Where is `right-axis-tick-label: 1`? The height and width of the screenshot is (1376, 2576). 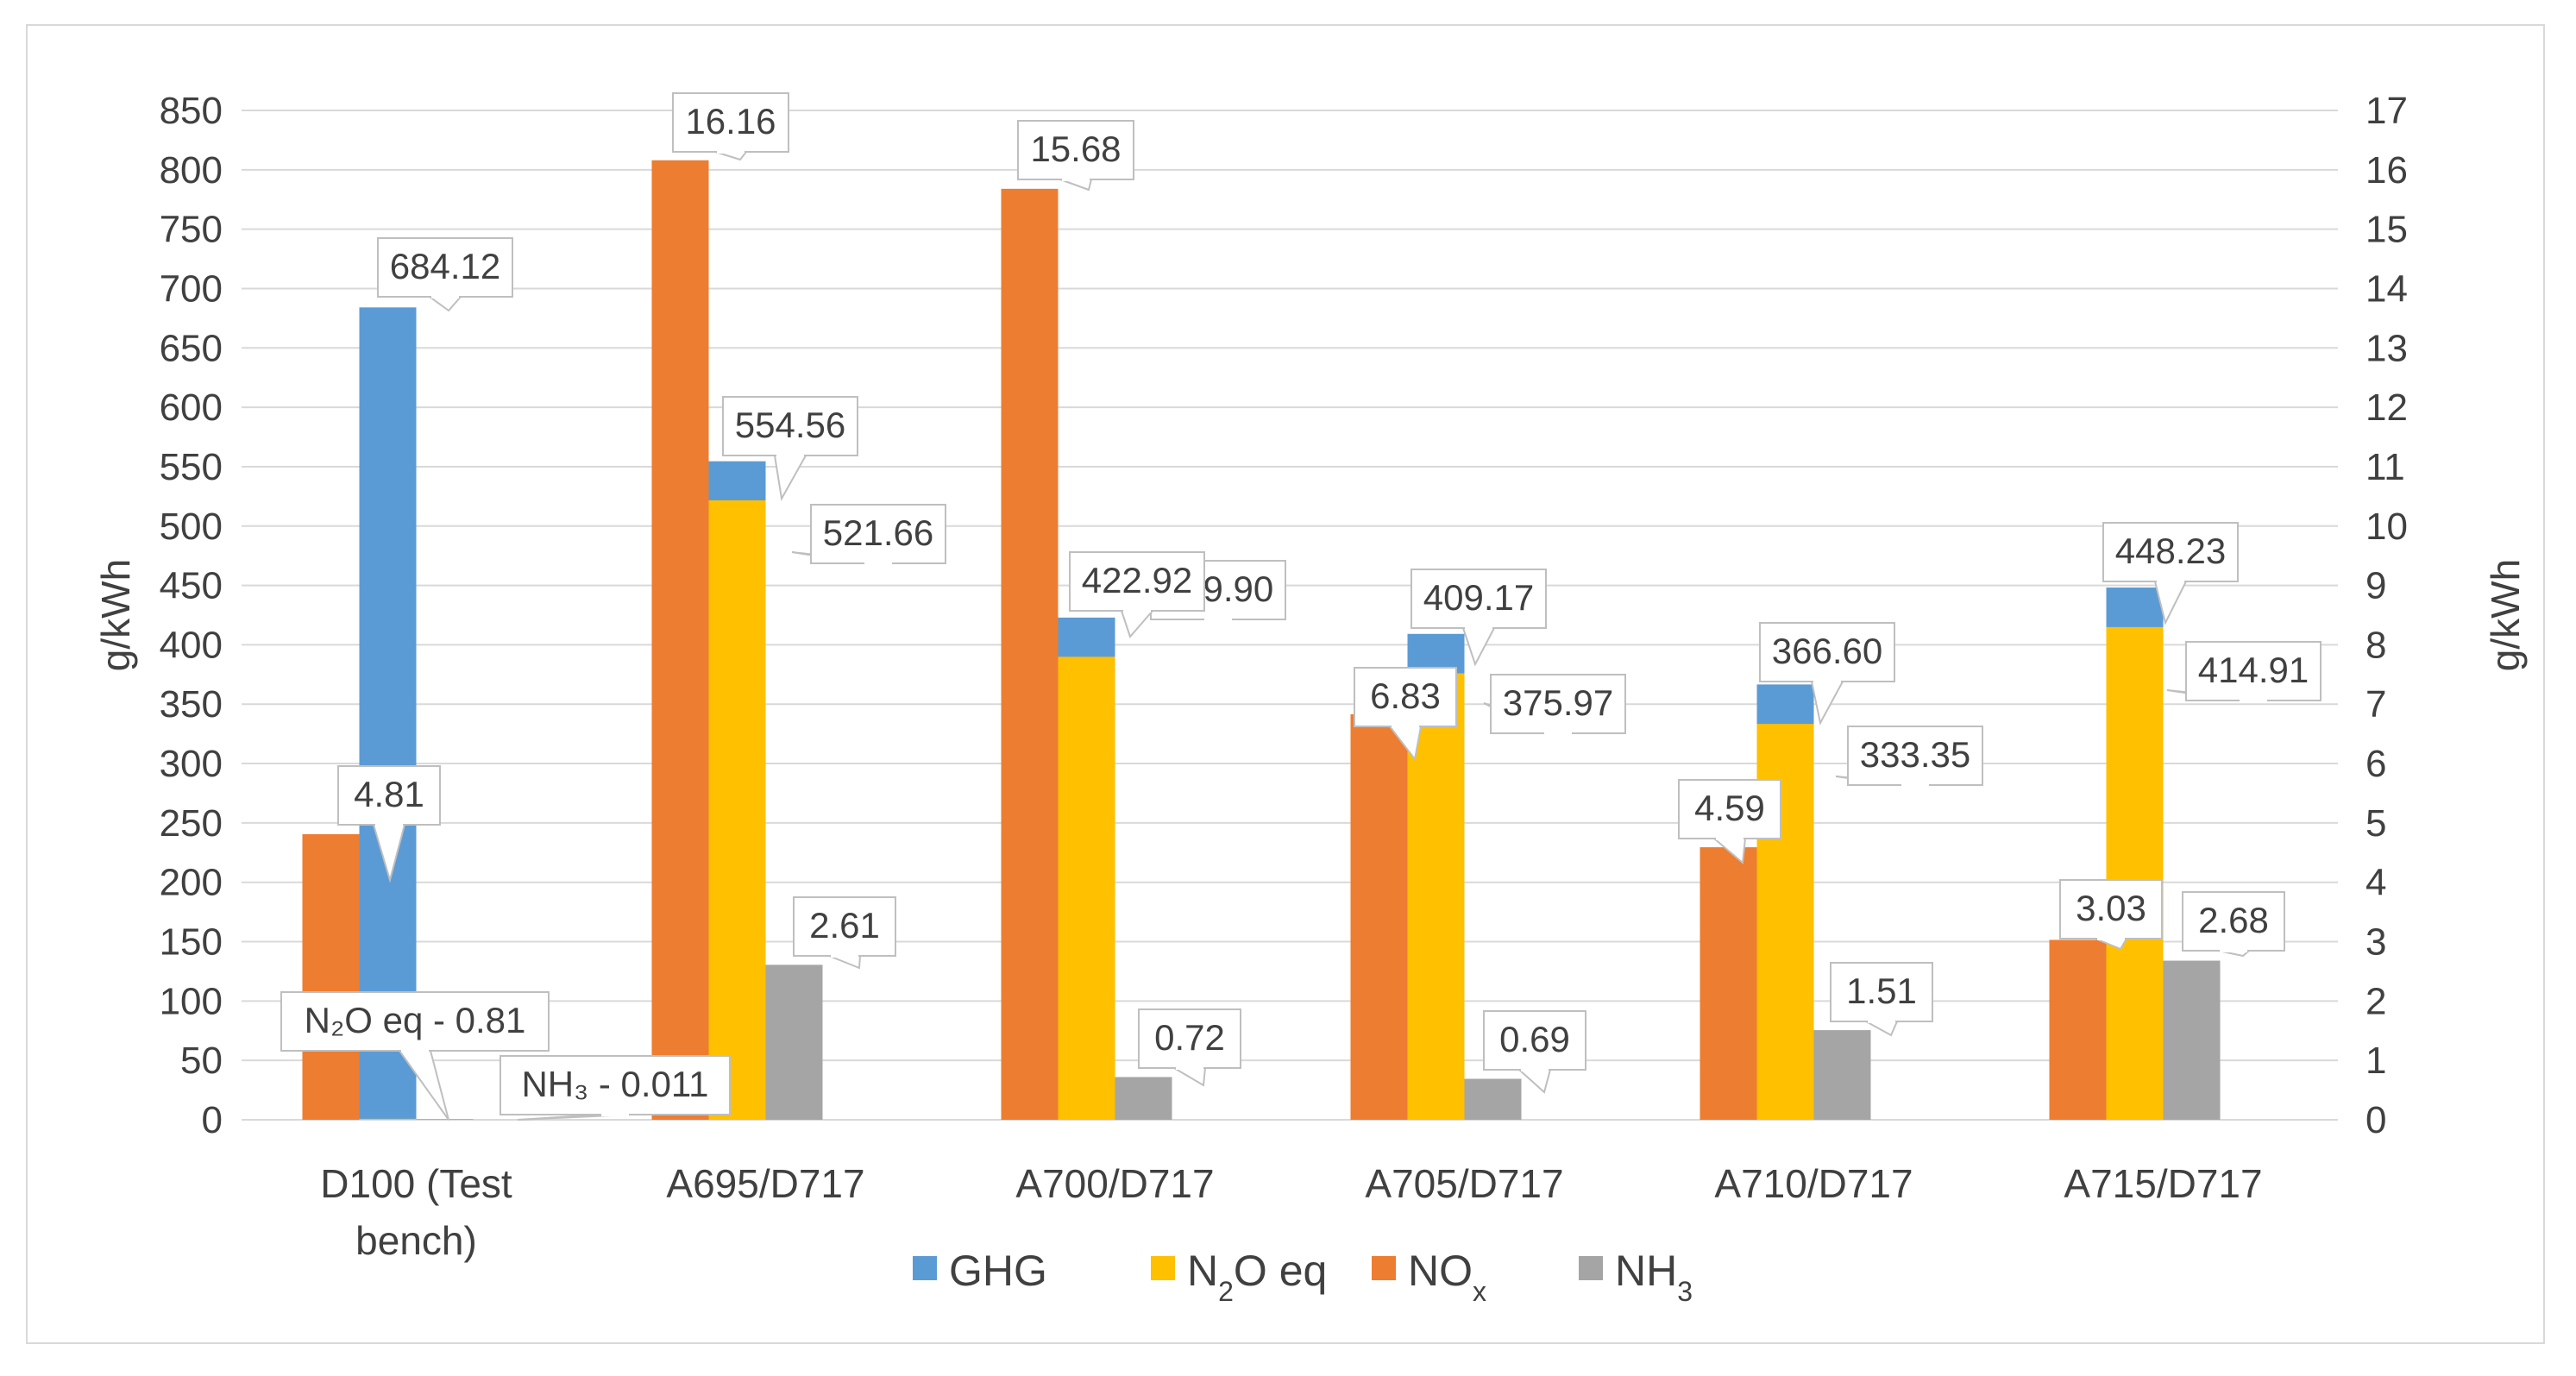 right-axis-tick-label: 1 is located at coordinates (2376, 1061).